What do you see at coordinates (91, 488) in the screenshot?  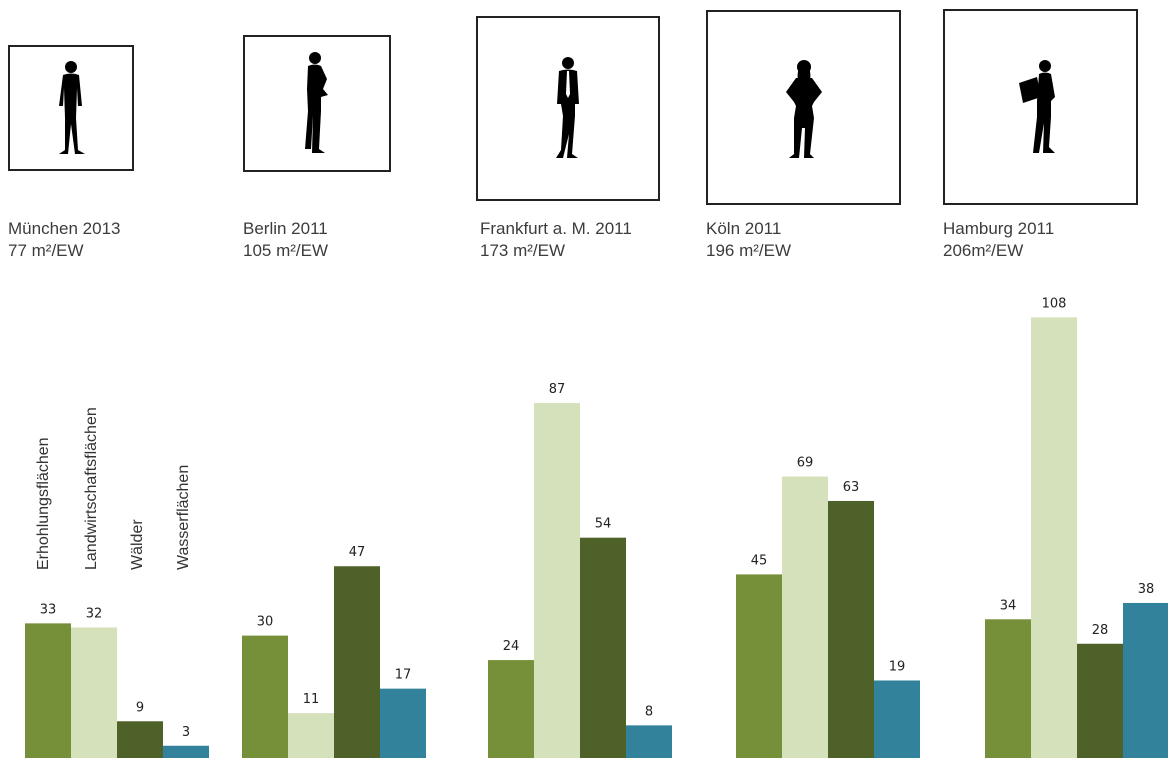 I see `legend-label-1: Landwirtschaftsflächen` at bounding box center [91, 488].